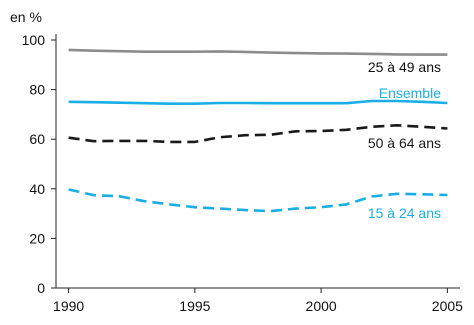  Describe the element at coordinates (258, 102) in the screenshot. I see `series-line-ensemble` at that location.